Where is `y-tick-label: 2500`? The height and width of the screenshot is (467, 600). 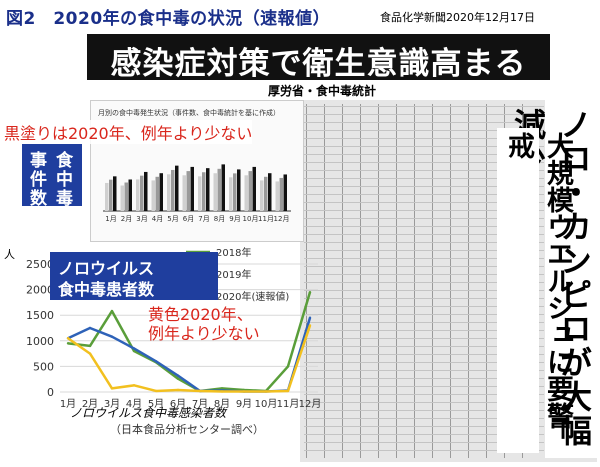 y-tick-label: 2500 is located at coordinates (40, 264).